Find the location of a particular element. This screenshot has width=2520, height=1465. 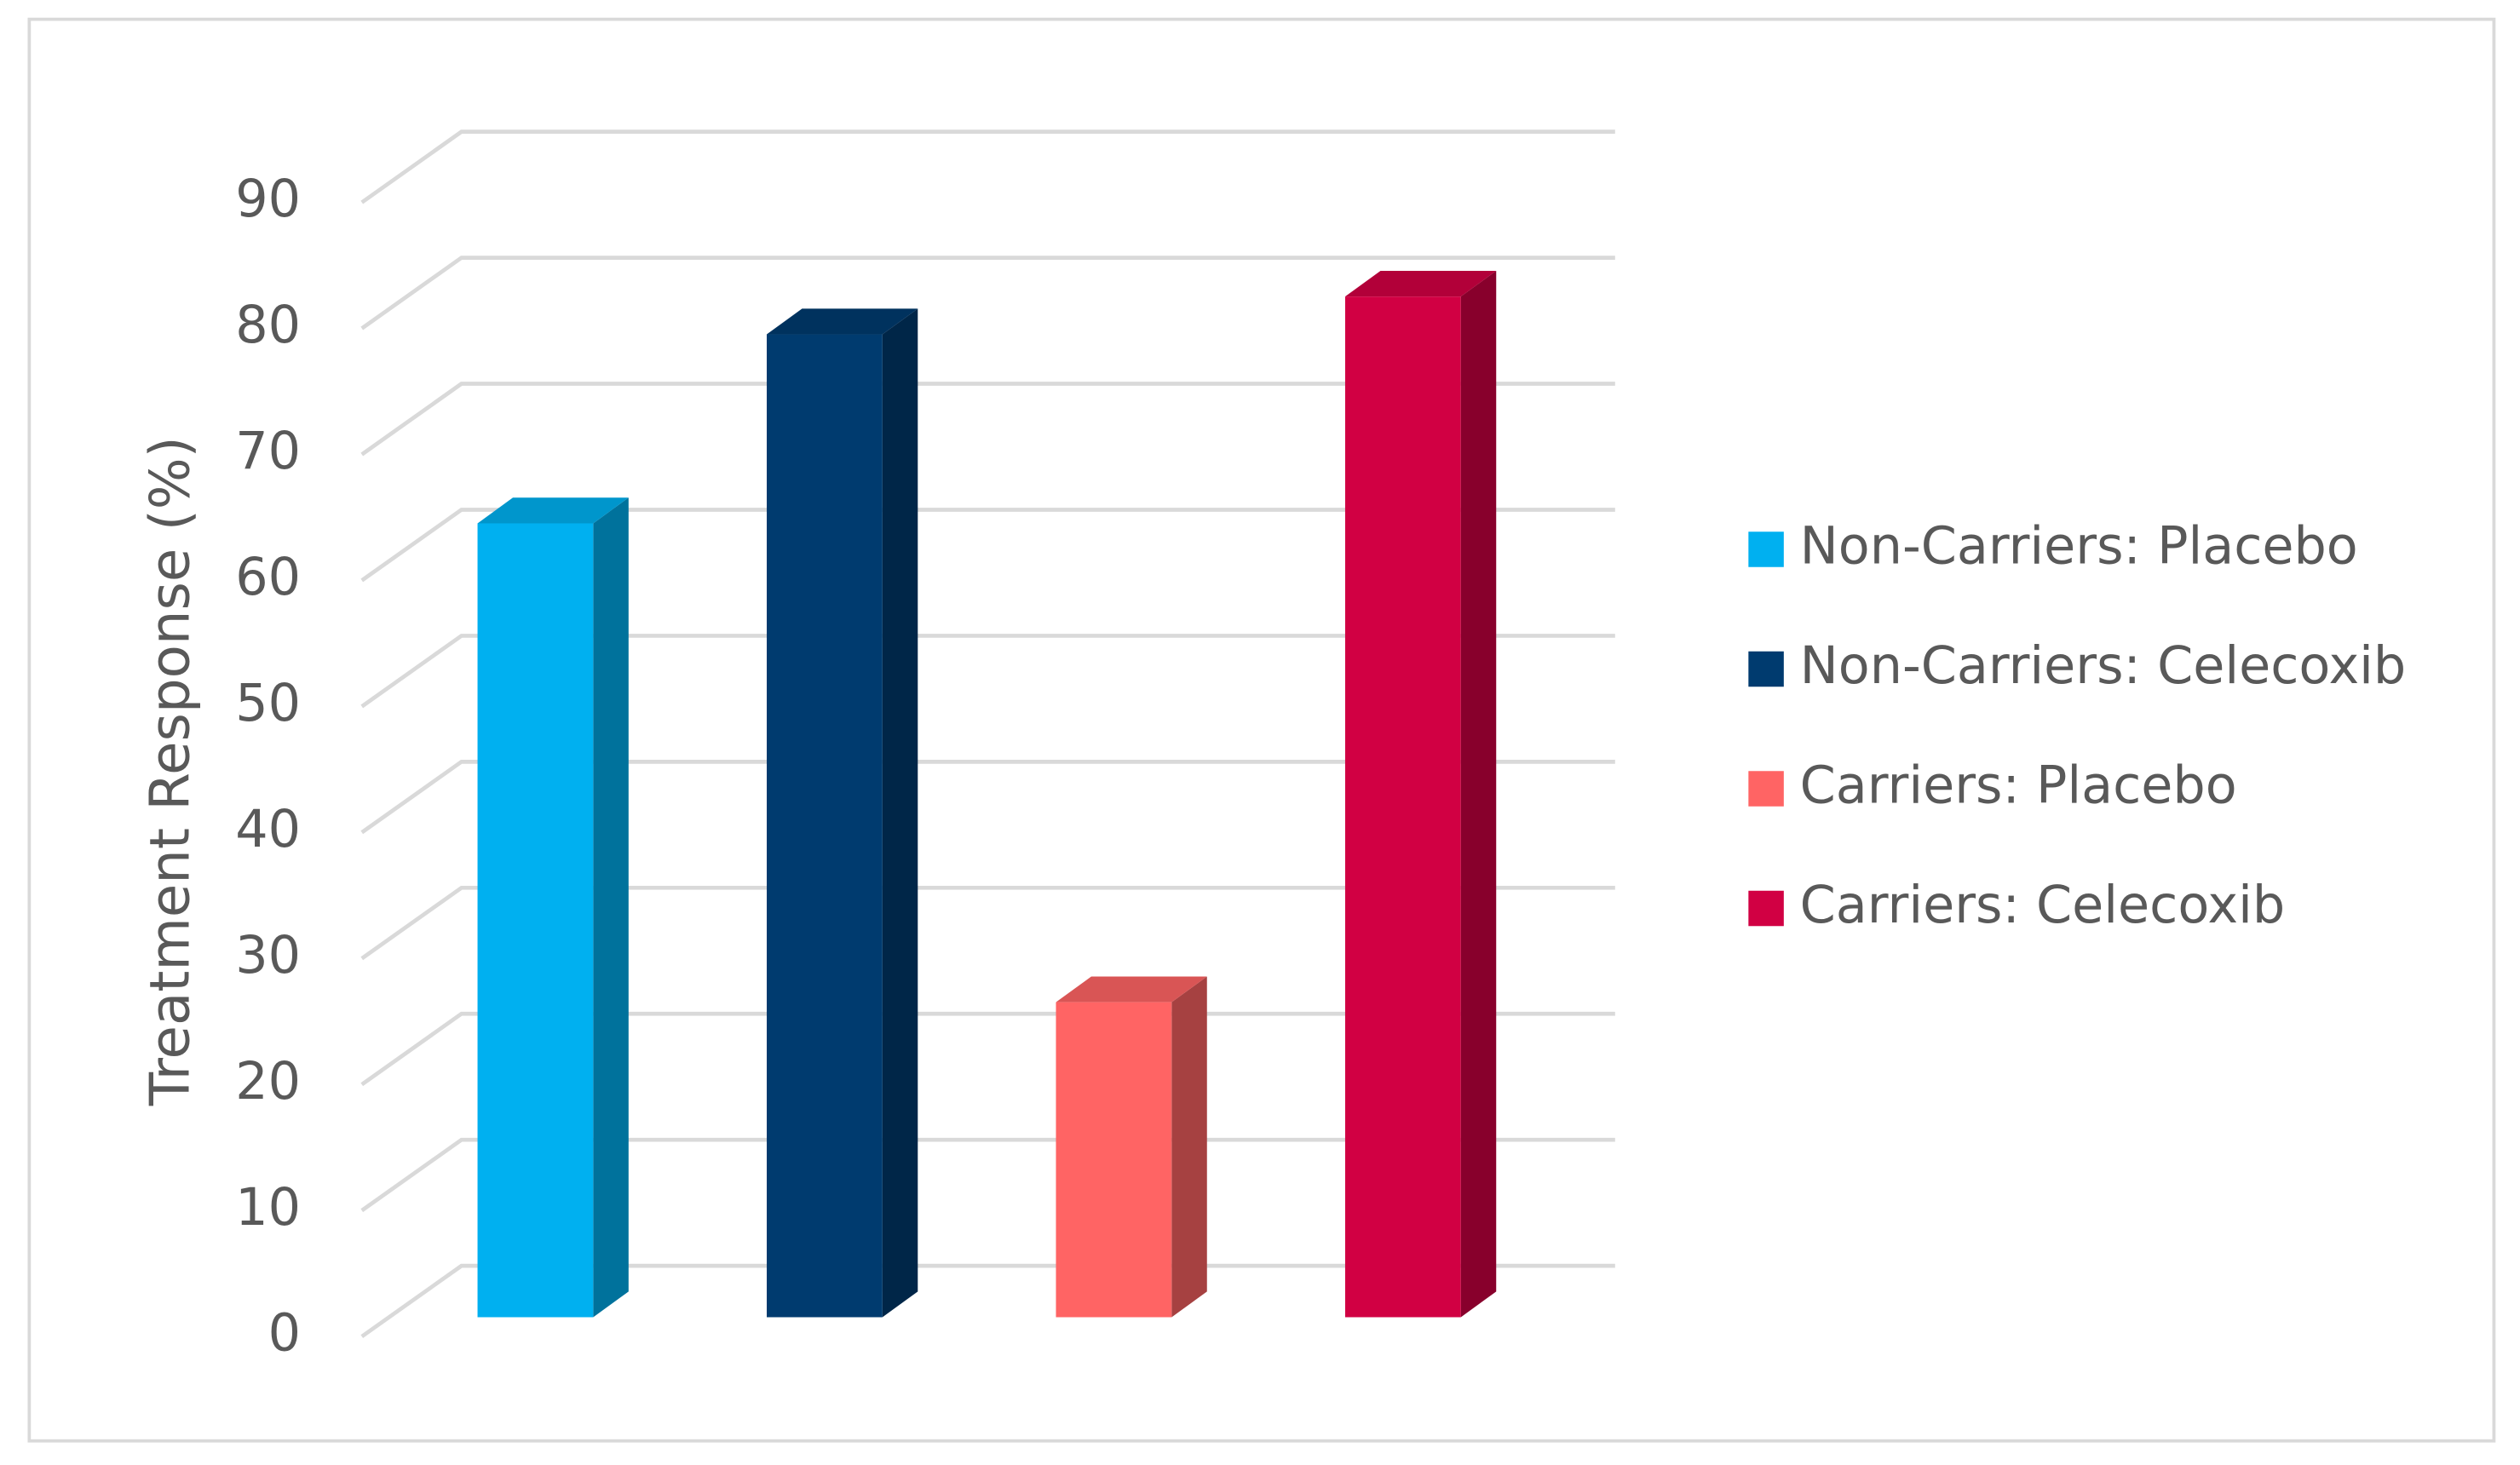

y-tick-label: 50 is located at coordinates (268, 703).